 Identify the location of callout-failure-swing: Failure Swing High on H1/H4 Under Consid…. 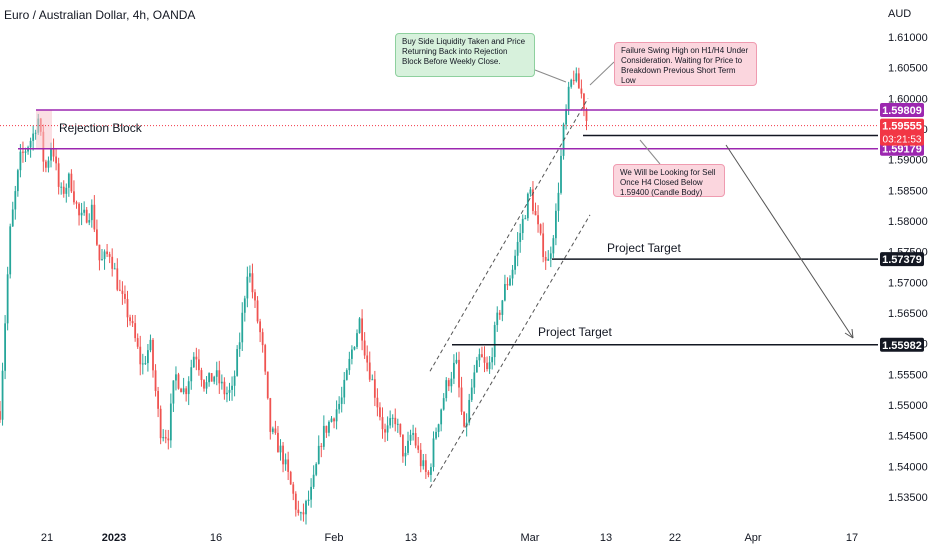
(685, 64).